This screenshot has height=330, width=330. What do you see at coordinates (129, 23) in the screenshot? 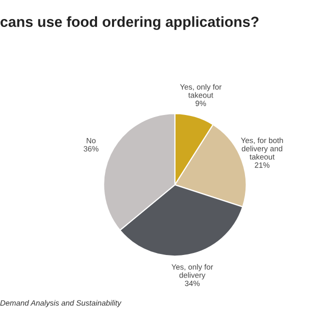
I see `chart-title: cans use food ordering applications?` at bounding box center [129, 23].